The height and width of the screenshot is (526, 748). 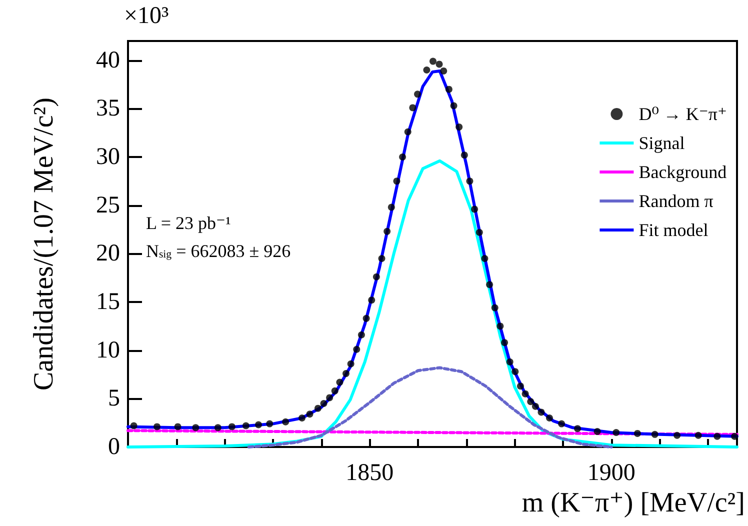 What do you see at coordinates (108, 157) in the screenshot?
I see `y-tick-label: 30` at bounding box center [108, 157].